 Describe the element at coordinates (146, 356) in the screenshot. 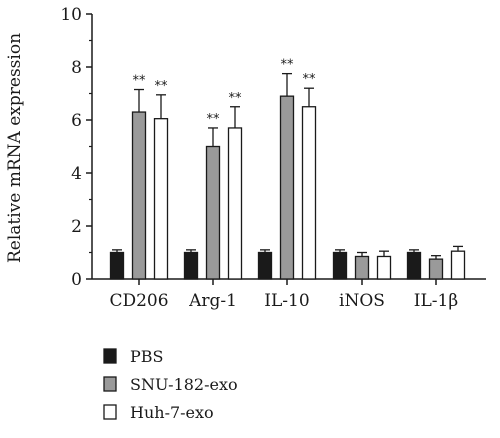

I see `legend-label: PBS` at that location.